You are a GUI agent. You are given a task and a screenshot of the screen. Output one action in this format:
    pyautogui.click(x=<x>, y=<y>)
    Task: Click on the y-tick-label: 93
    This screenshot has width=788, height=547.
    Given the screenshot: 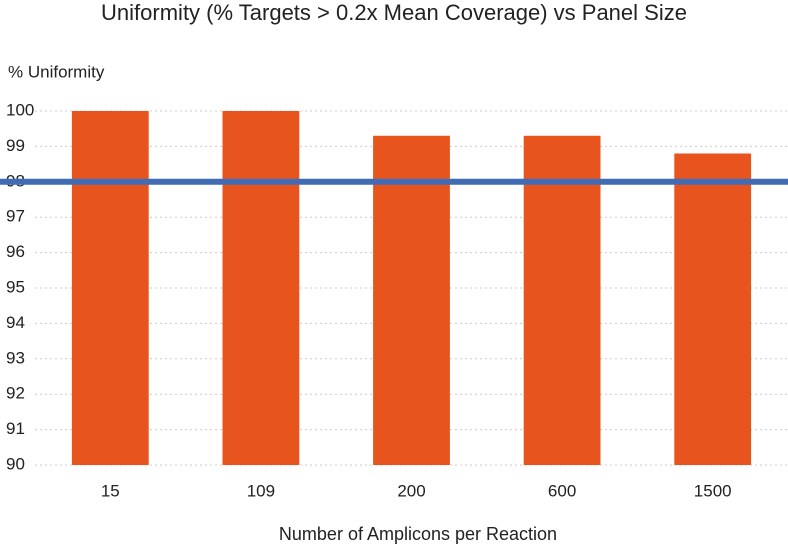 What is the action you would take?
    pyautogui.click(x=15, y=357)
    